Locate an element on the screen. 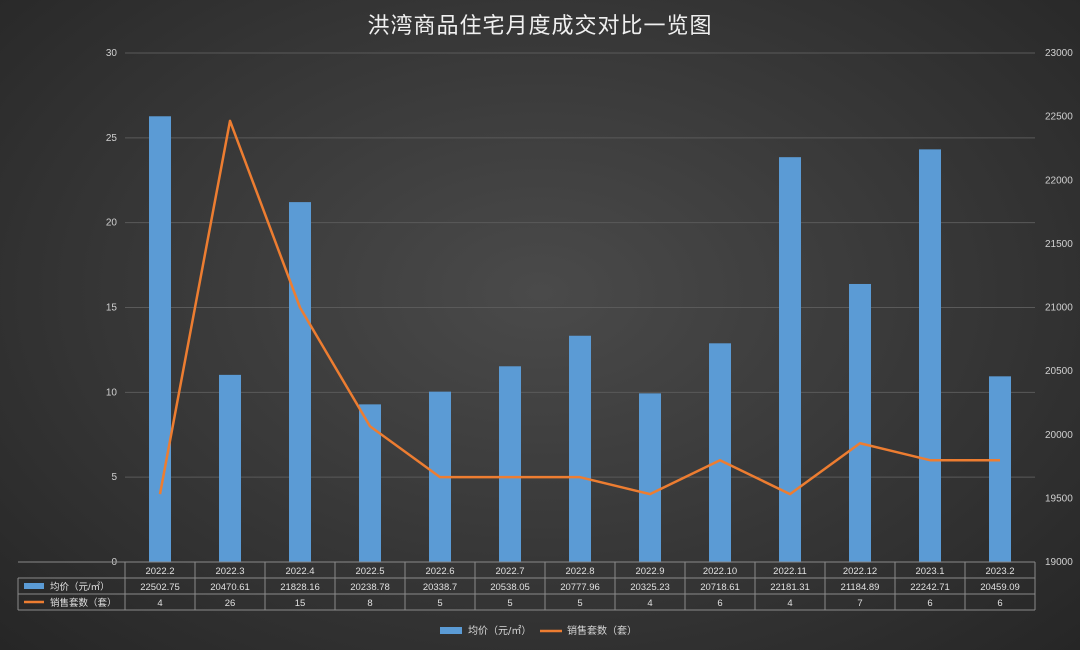 The width and height of the screenshot is (1080, 650). price-value-label: 20338.7 is located at coordinates (440, 587).